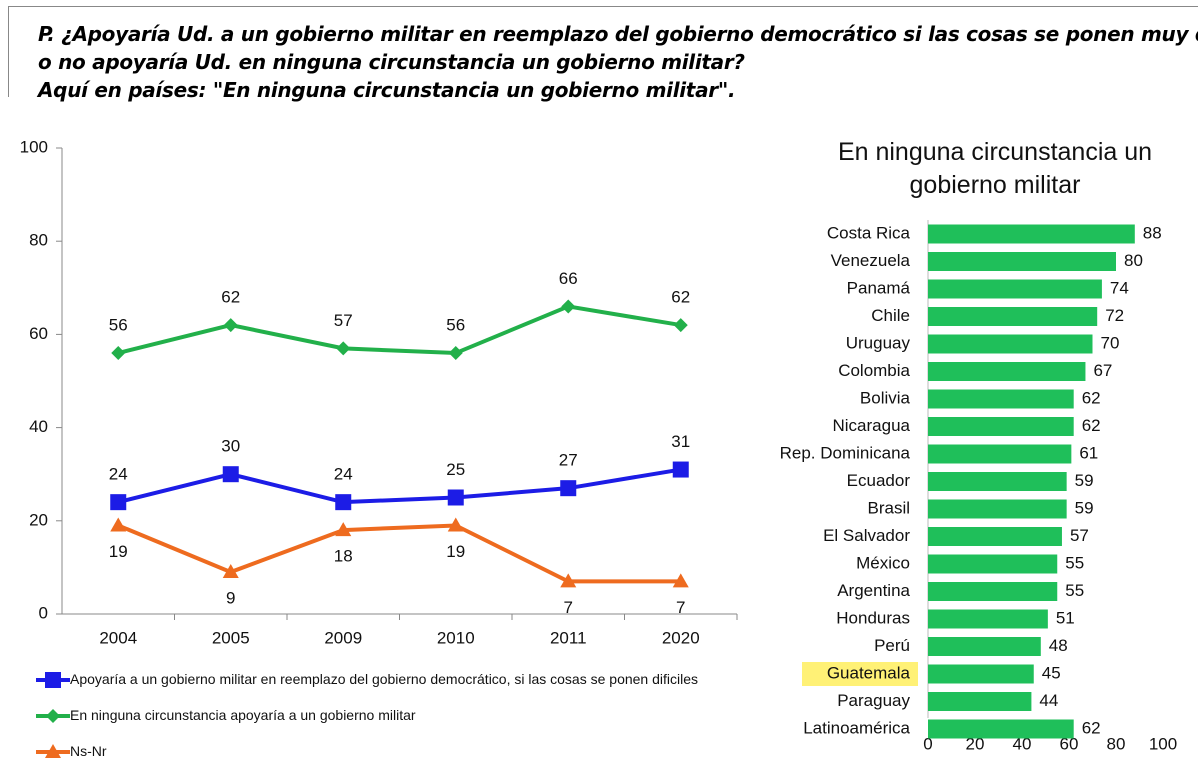  I want to click on x-tick-label: 0, so click(927, 743).